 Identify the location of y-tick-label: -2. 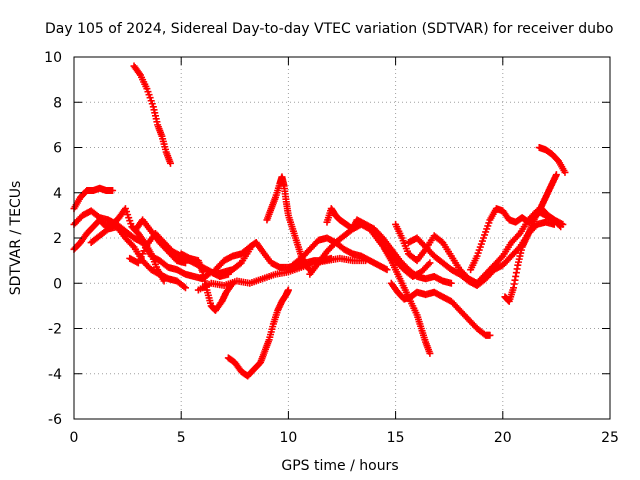
(55, 330).